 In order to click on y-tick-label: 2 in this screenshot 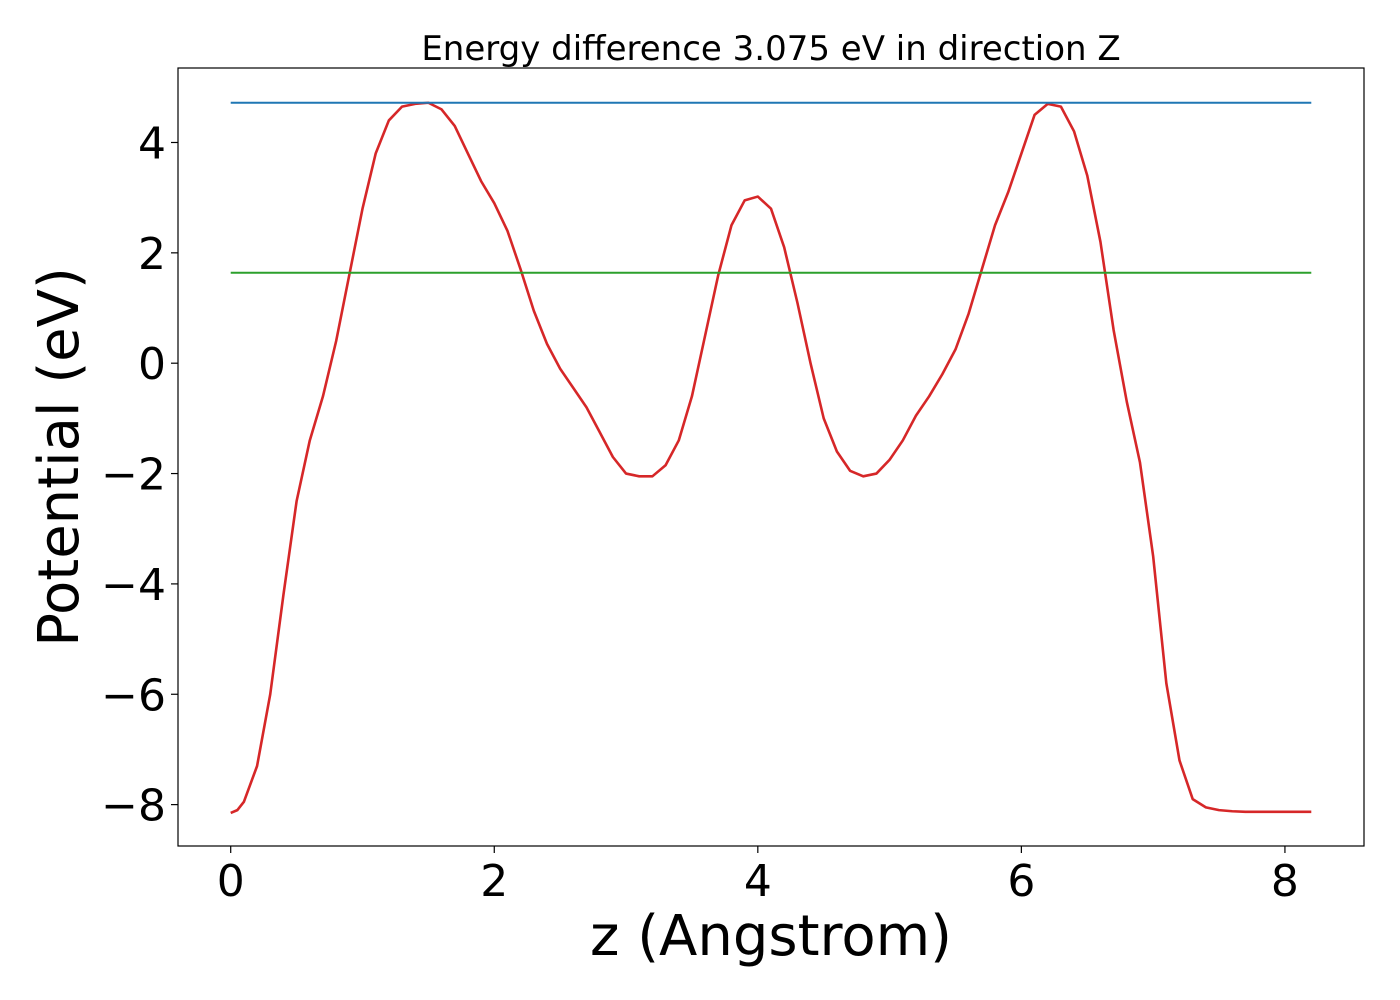, I will do `click(152, 254)`.